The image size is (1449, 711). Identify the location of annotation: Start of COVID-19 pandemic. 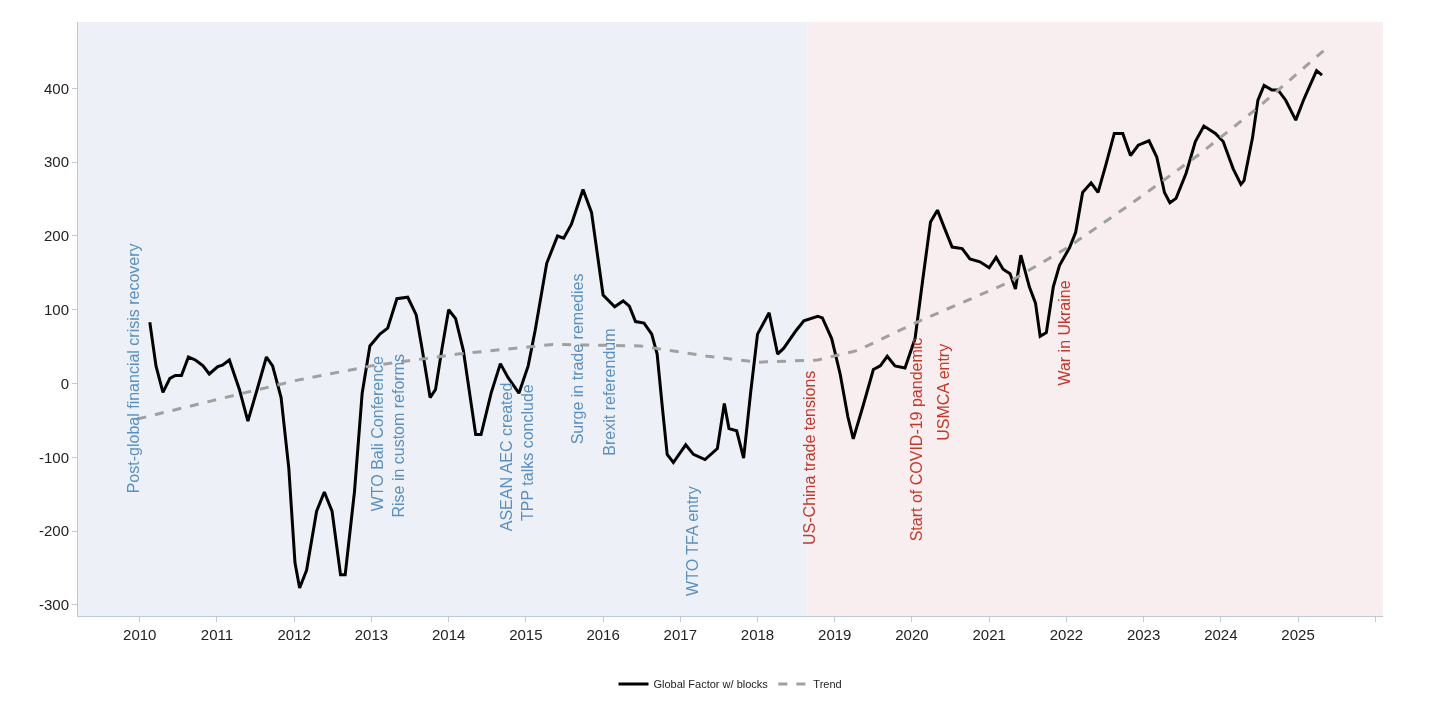
(917, 439).